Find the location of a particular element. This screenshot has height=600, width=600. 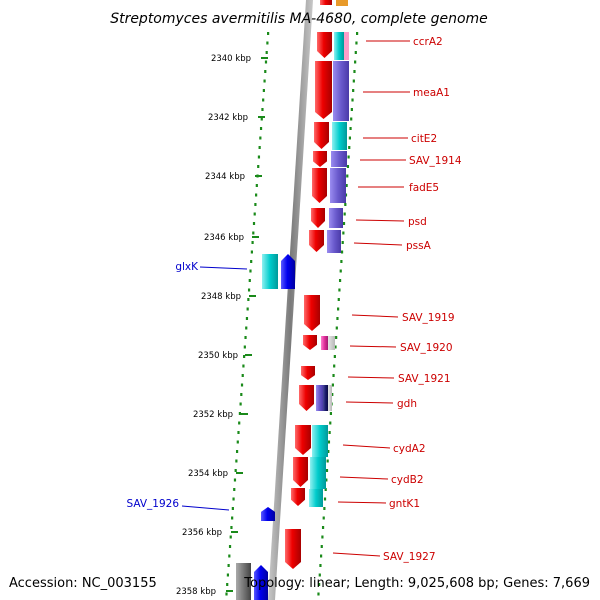

gene-label-SAV_1926: SAV_1926 is located at coordinates (152, 504).